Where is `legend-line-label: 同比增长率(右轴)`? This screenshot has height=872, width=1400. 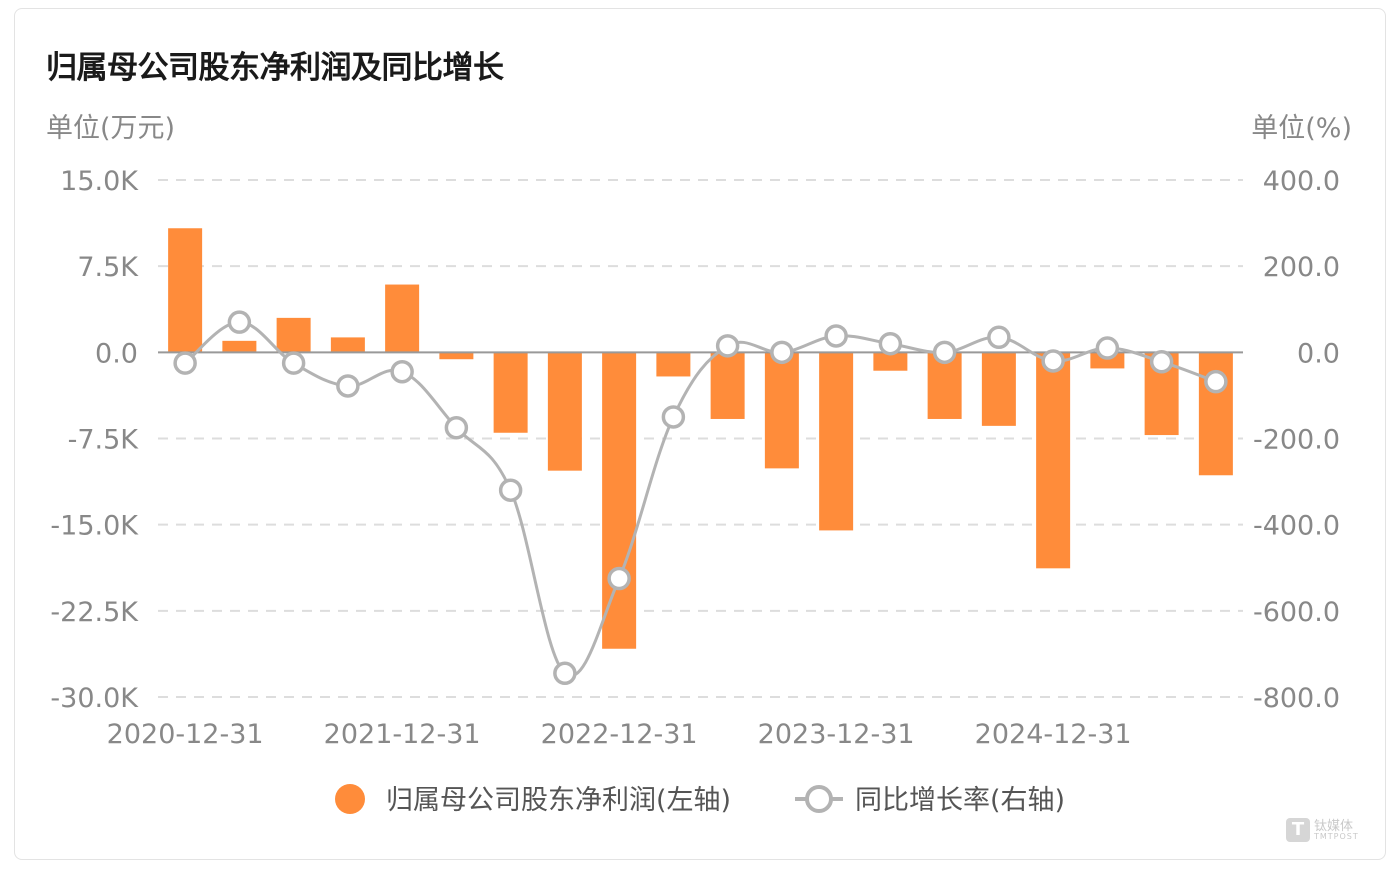
legend-line-label: 同比增长率(右轴) is located at coordinates (960, 800).